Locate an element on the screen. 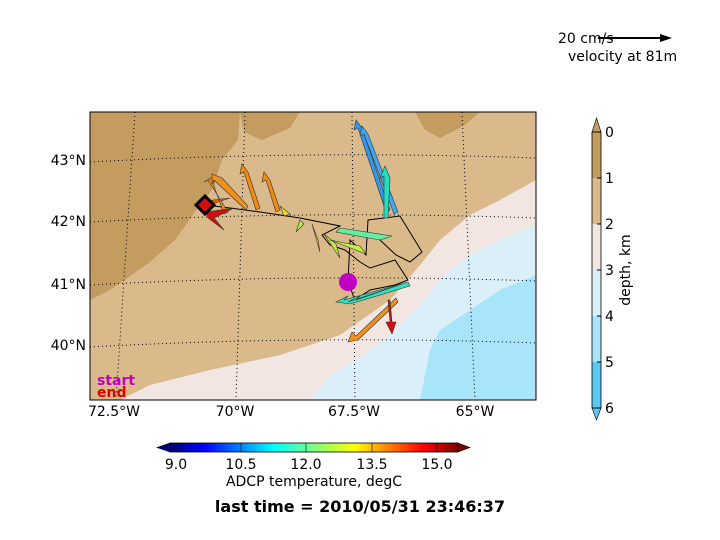 Image resolution: width=720 pixels, height=540 pixels. lat-tick-label: 43°N is located at coordinates (68, 161).